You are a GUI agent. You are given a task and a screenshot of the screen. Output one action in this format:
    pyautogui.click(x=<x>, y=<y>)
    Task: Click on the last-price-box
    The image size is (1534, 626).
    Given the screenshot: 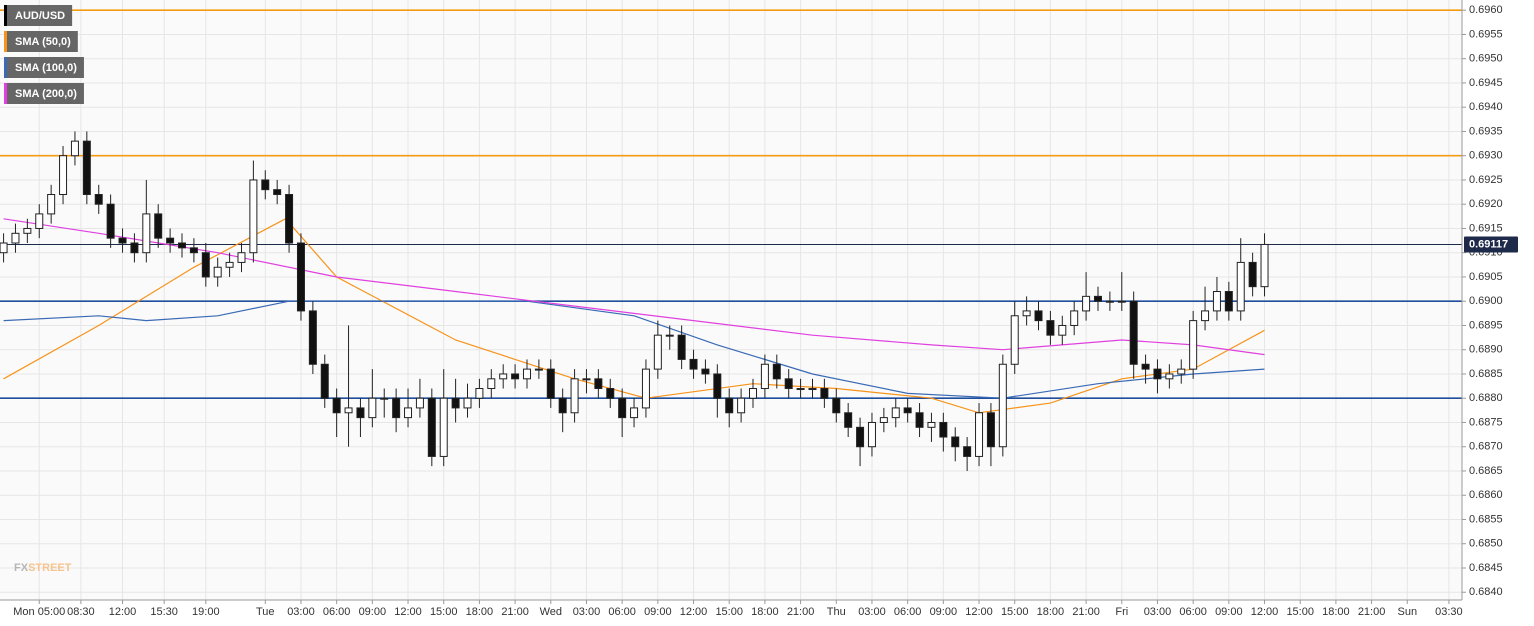 What is the action you would take?
    pyautogui.click(x=1491, y=244)
    